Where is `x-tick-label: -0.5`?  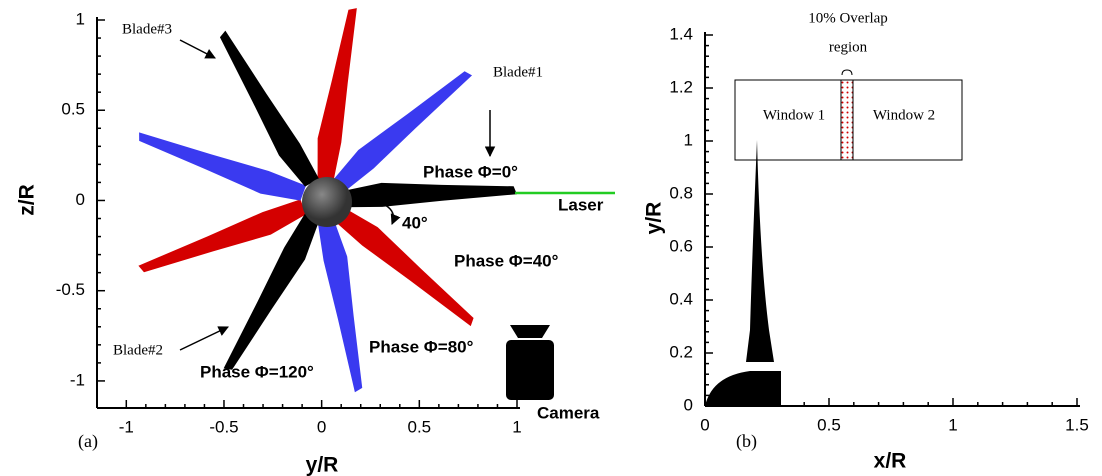 x-tick-label: -0.5 is located at coordinates (223, 426).